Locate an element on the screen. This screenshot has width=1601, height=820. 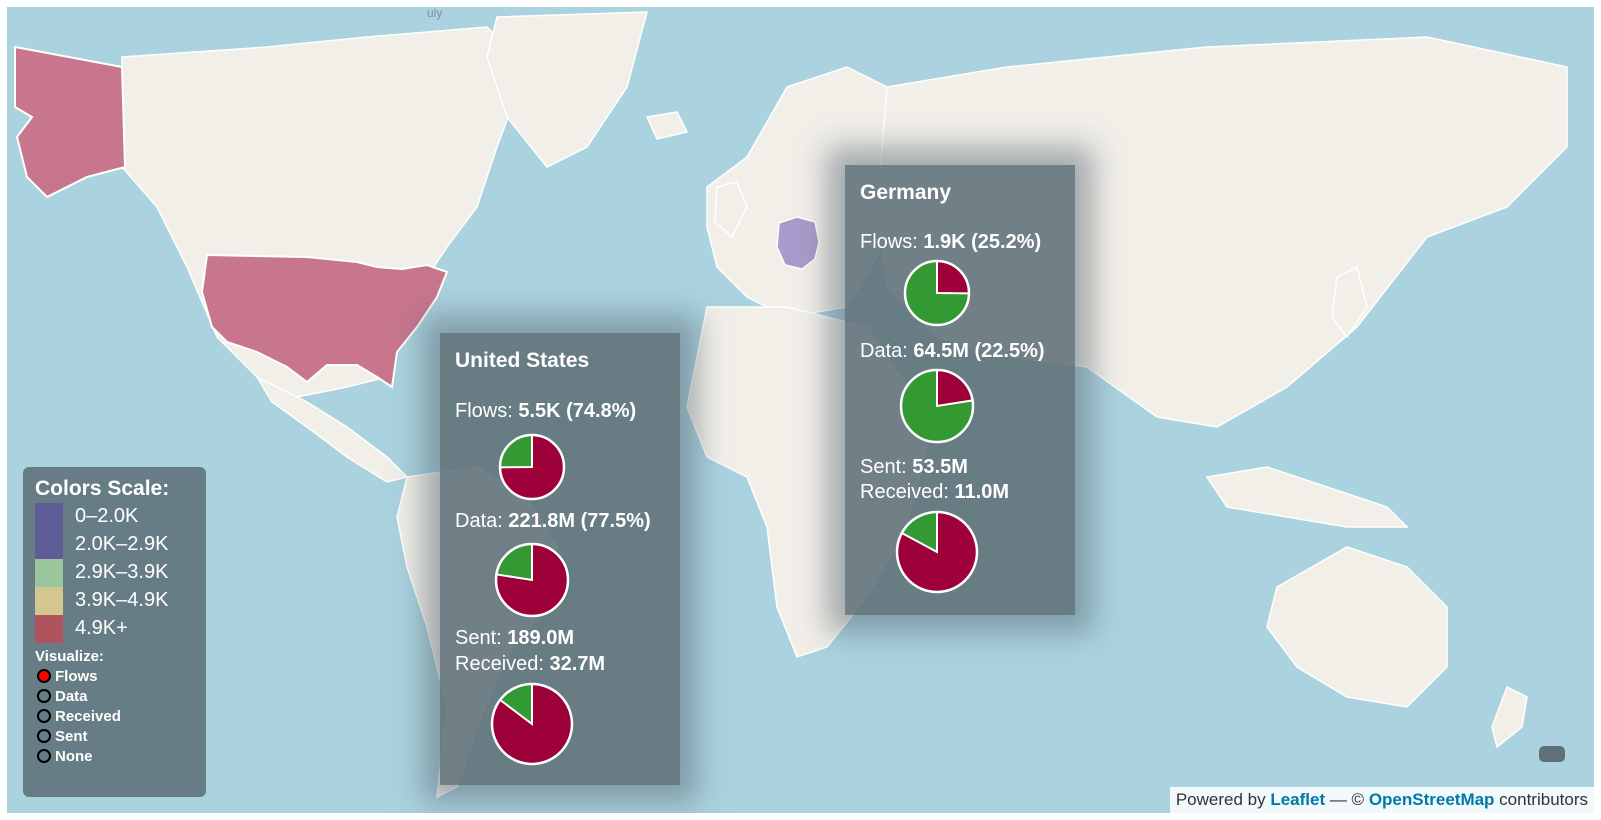
legend-label: 2.0K–2.9K is located at coordinates (122, 544).